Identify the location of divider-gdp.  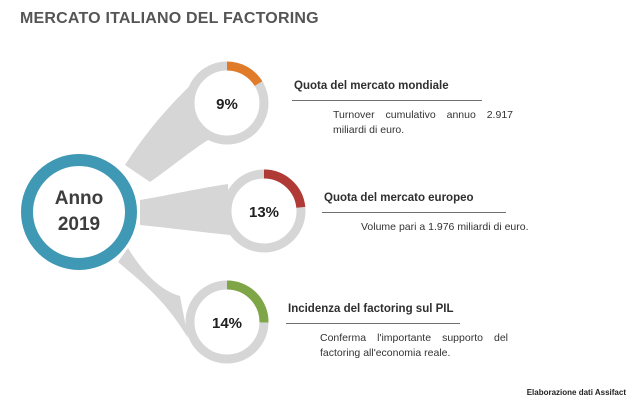
(373, 323).